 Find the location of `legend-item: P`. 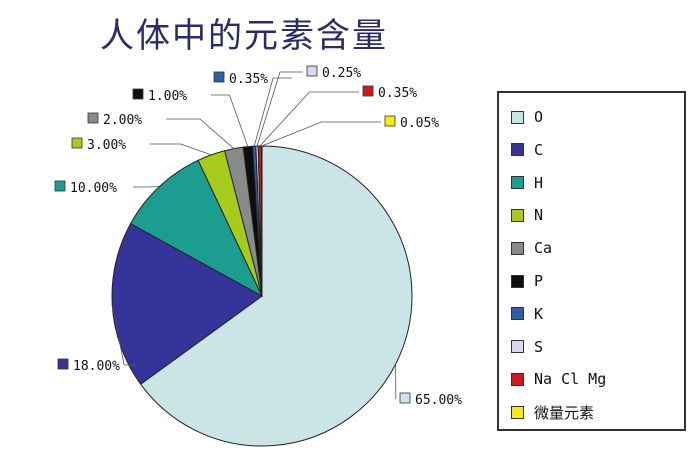

legend-item: P is located at coordinates (527, 281).